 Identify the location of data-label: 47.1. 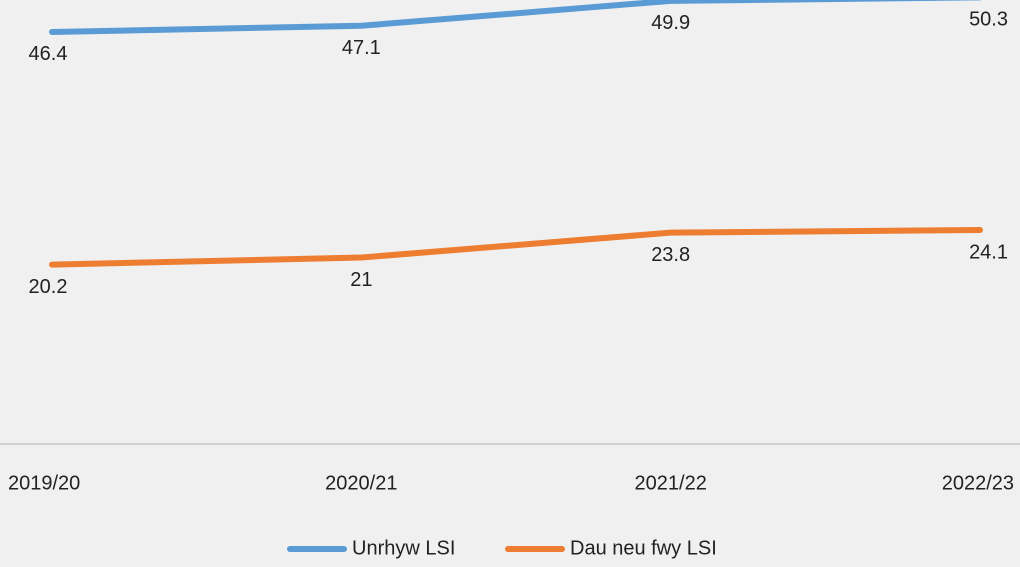
(361, 48).